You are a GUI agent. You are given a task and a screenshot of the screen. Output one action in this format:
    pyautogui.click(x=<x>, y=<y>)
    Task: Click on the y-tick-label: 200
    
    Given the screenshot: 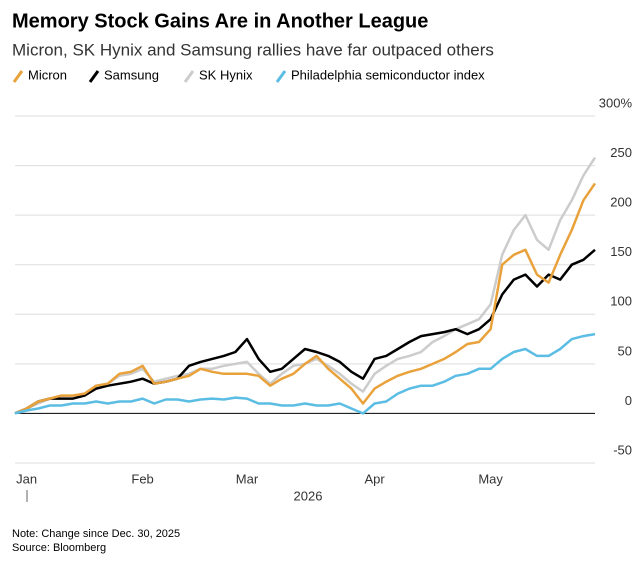 What is the action you would take?
    pyautogui.click(x=621, y=202)
    